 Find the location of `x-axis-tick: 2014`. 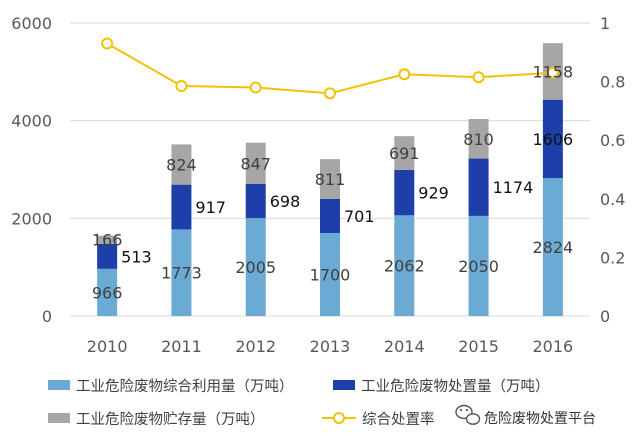

x-axis-tick: 2014 is located at coordinates (404, 346).